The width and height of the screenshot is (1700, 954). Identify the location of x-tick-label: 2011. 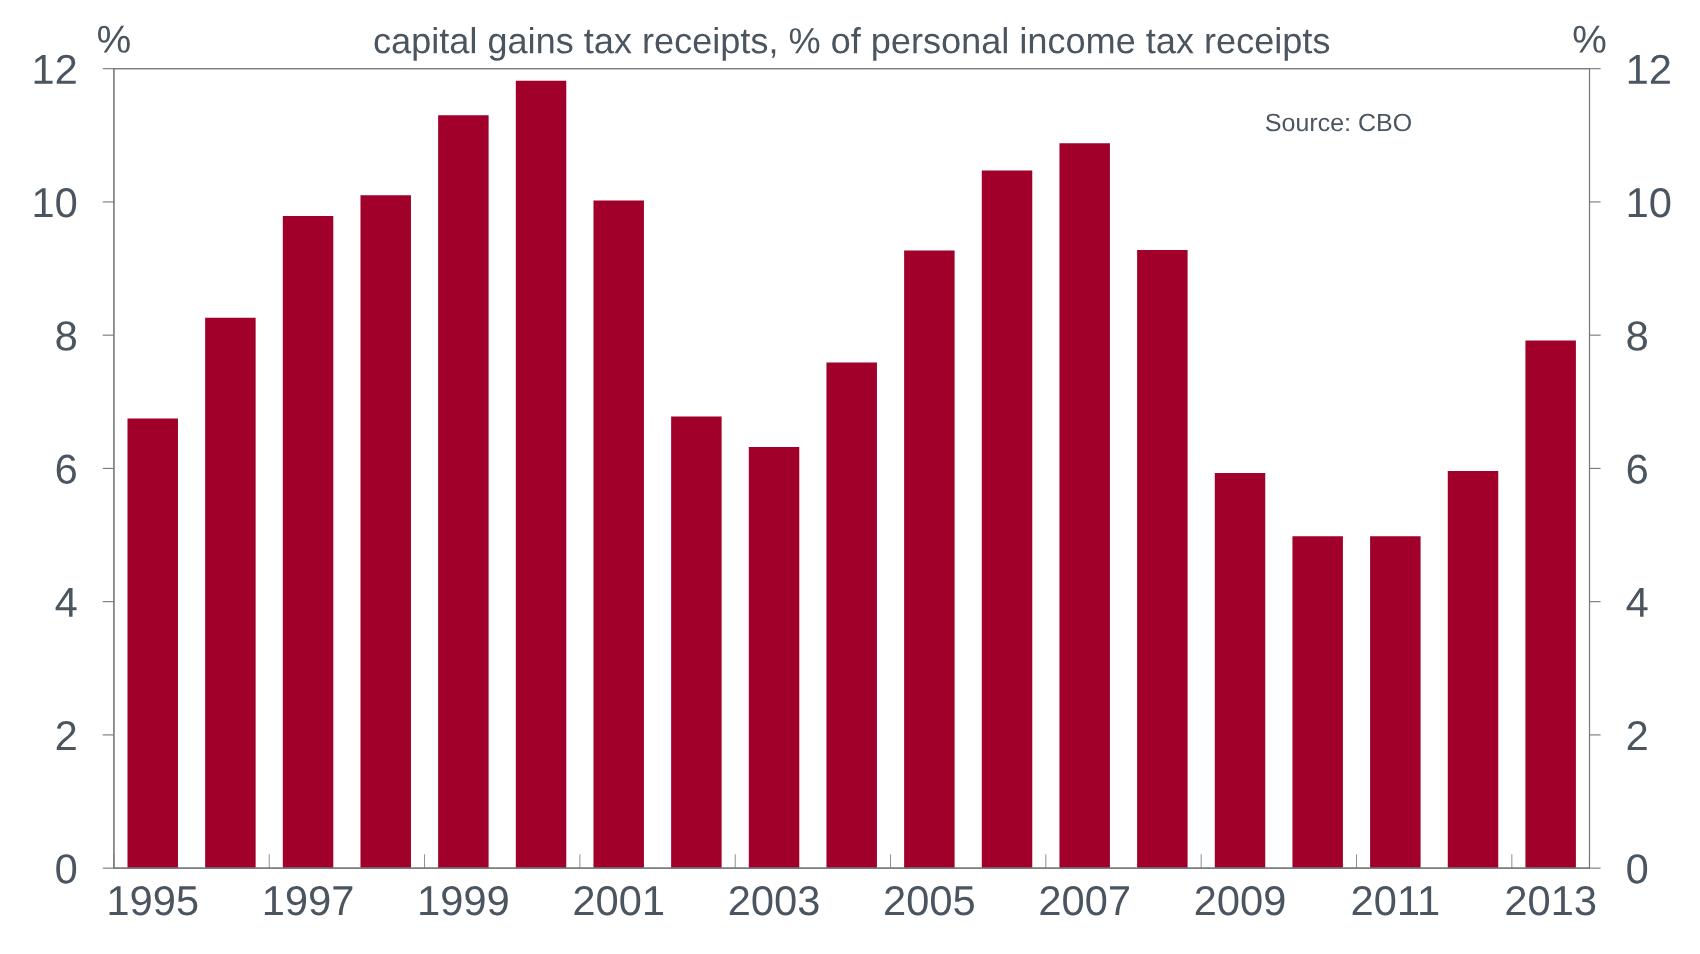
(1395, 900).